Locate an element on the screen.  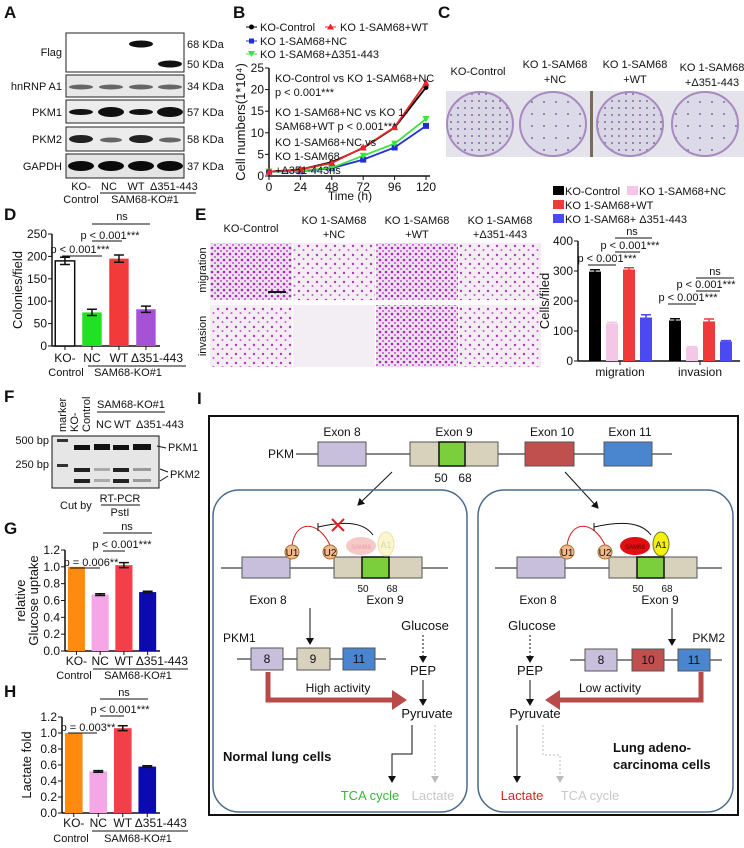
annotation: KO-Control vs KO 1-SAM68+NC is located at coordinates (354, 79).